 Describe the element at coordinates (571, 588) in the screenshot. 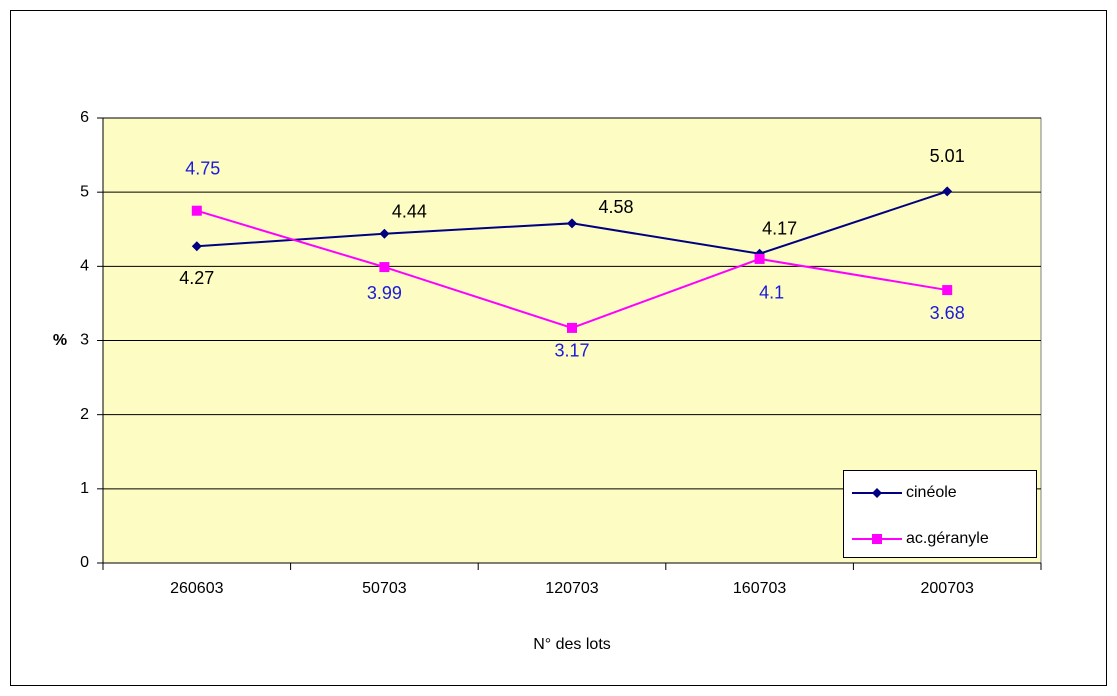

I see `x-tick-label: 120703` at that location.